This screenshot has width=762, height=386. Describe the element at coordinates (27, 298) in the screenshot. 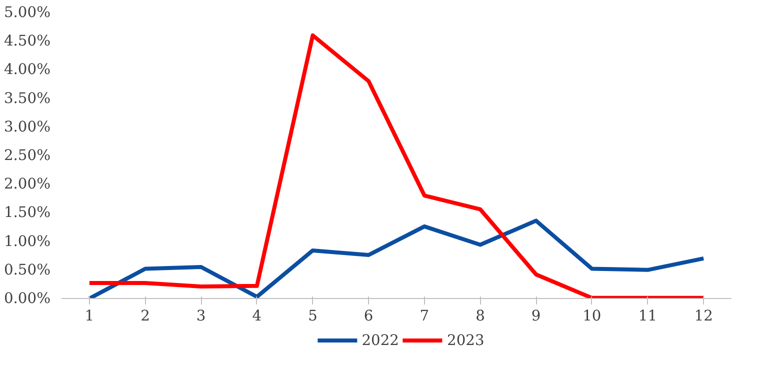

I see `y-tick-label: 0.00%` at that location.